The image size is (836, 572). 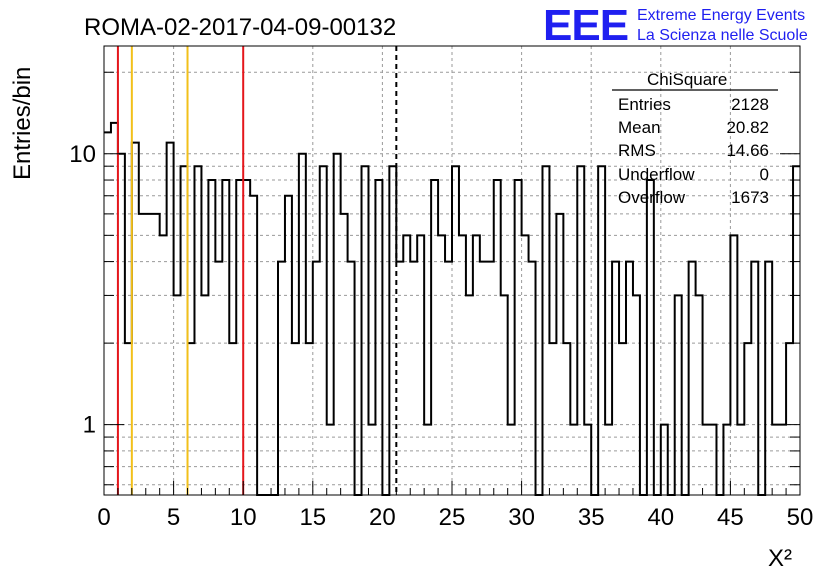 What do you see at coordinates (780, 558) in the screenshot?
I see `x-axis-label: X²` at bounding box center [780, 558].